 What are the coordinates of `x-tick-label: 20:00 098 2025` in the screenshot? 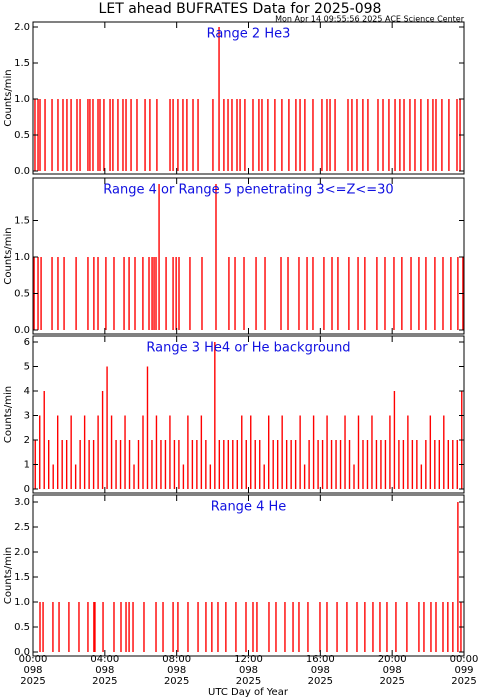 It's located at (392, 670).